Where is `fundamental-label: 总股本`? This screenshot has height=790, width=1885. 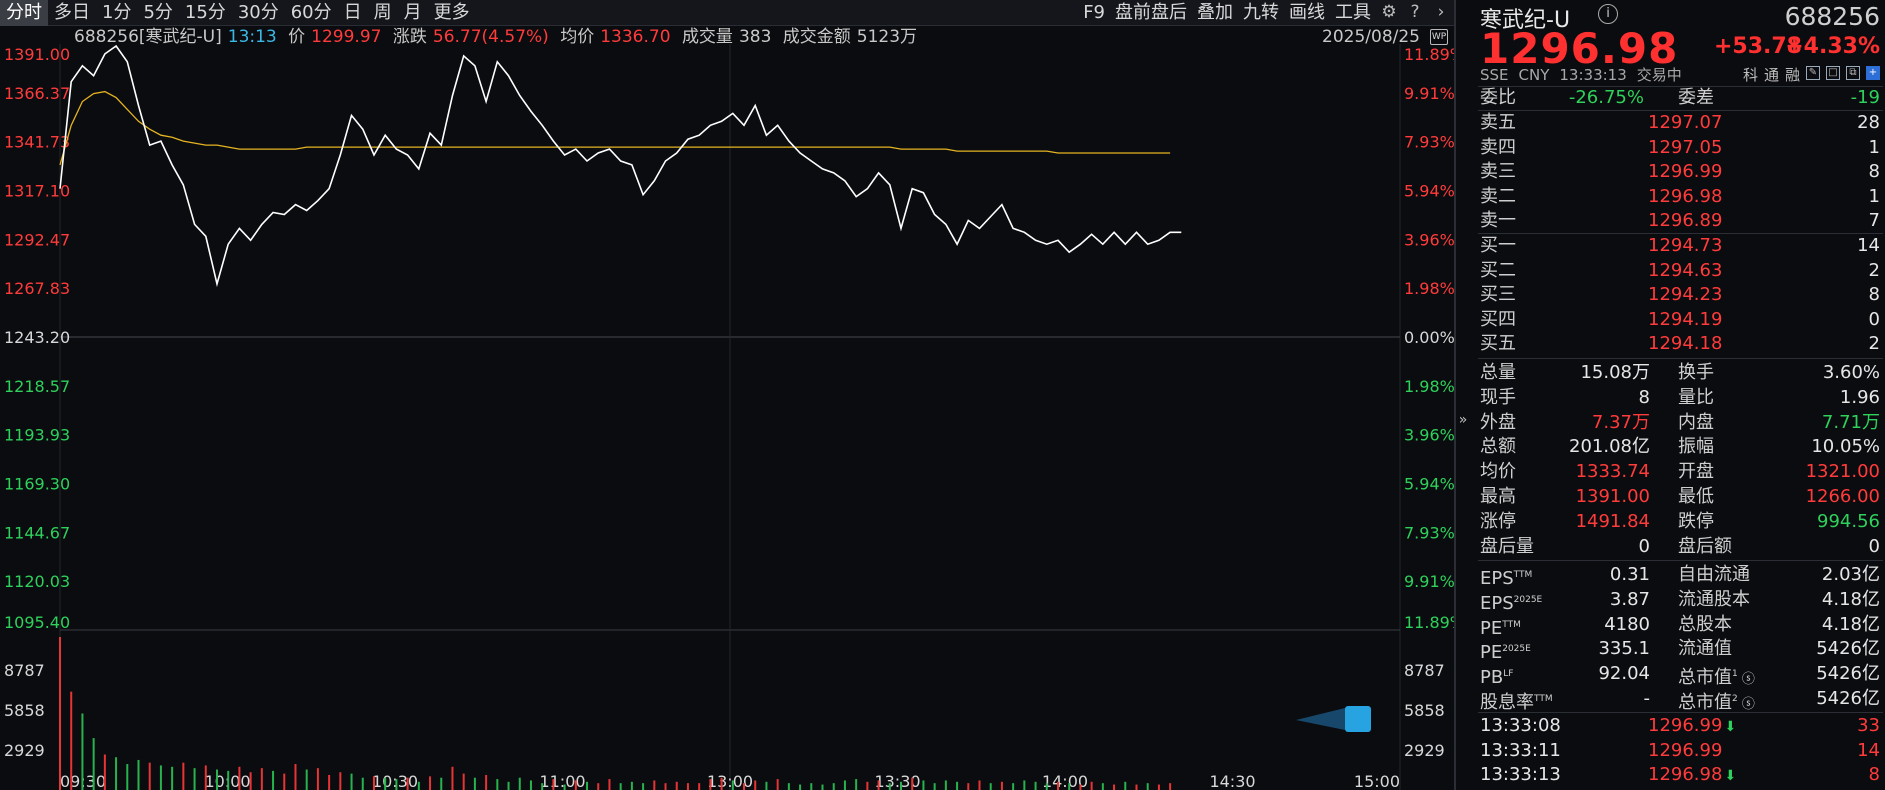 fundamental-label: 总股本 is located at coordinates (1705, 625).